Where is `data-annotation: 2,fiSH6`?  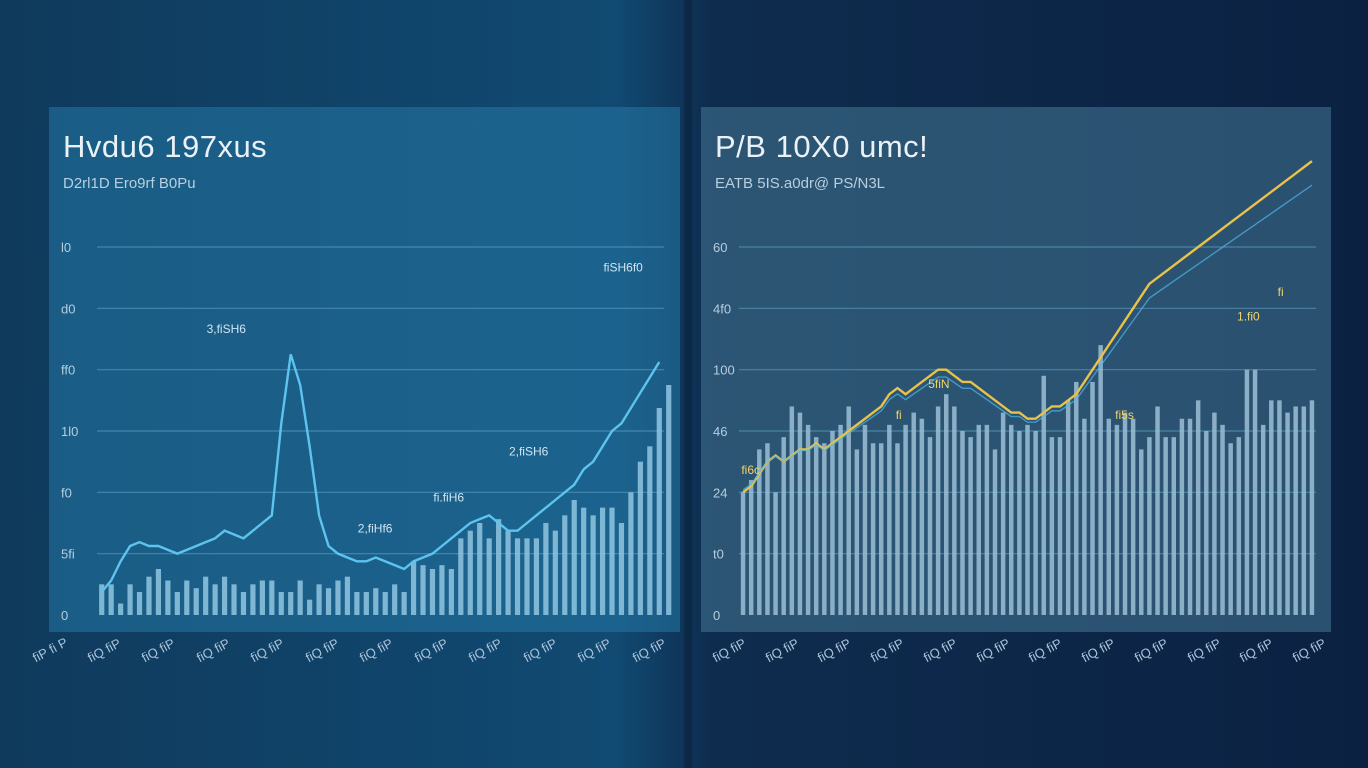 data-annotation: 2,fiSH6 is located at coordinates (529, 452).